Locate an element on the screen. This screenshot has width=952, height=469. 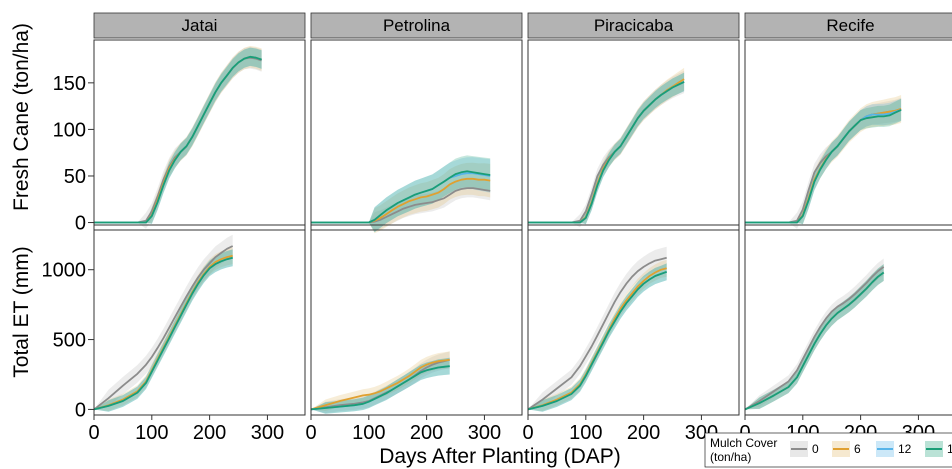
panel-jatai-fresh-cane-ton-ha- is located at coordinates (199, 135).